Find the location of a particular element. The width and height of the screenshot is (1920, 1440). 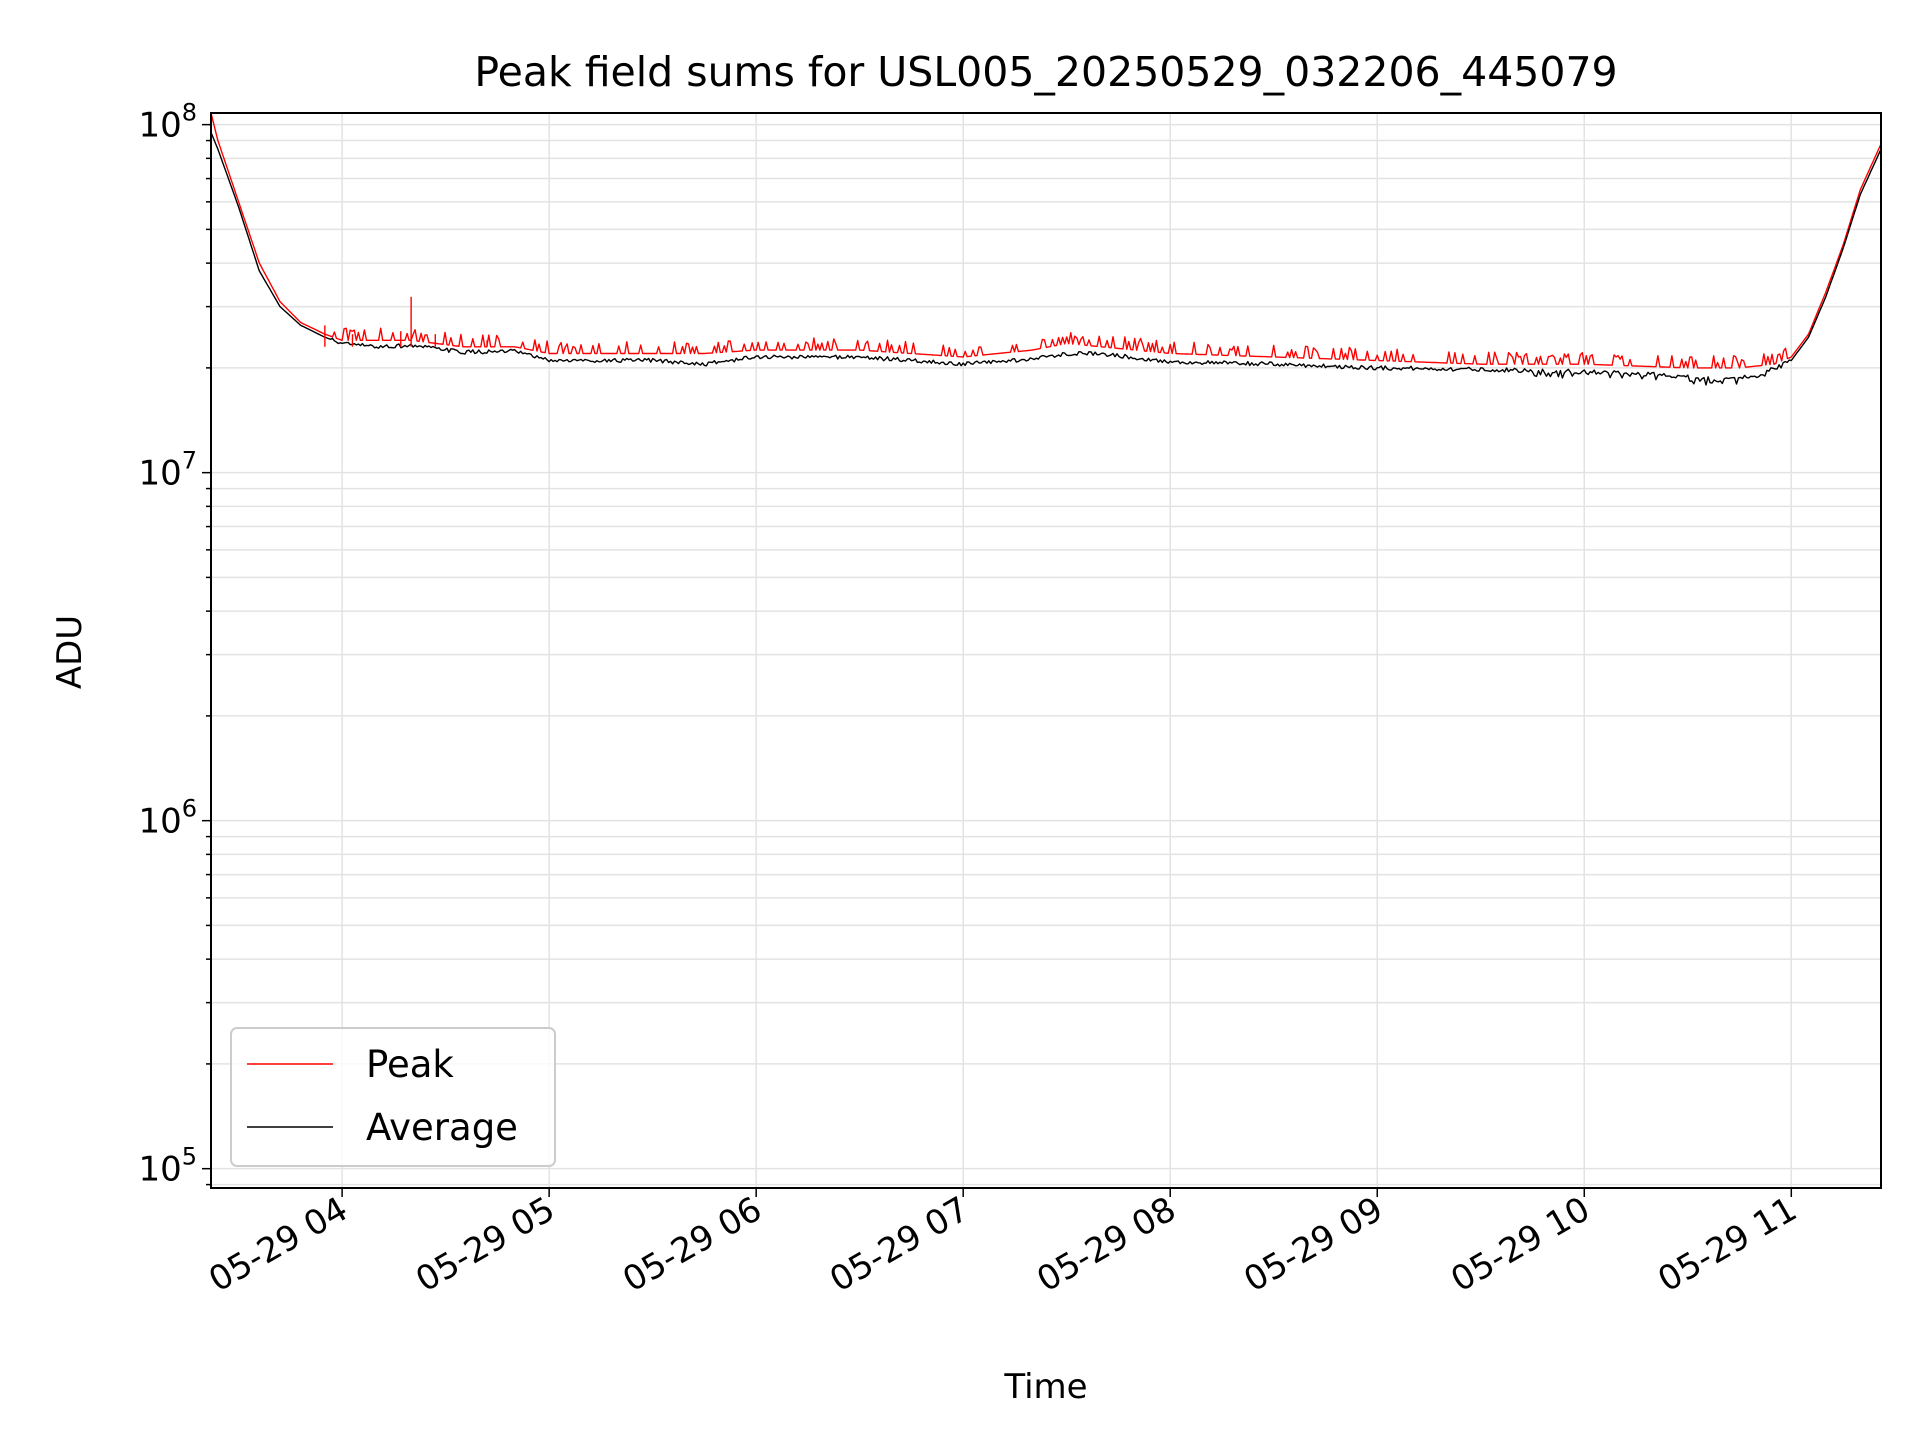

y-tick-label: 10⁵ is located at coordinates (167, 1166).